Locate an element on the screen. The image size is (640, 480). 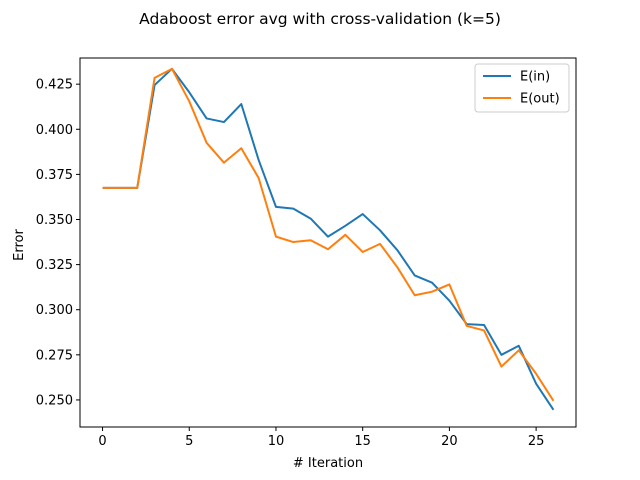
x-axis-label: # Iteration is located at coordinates (328, 463).